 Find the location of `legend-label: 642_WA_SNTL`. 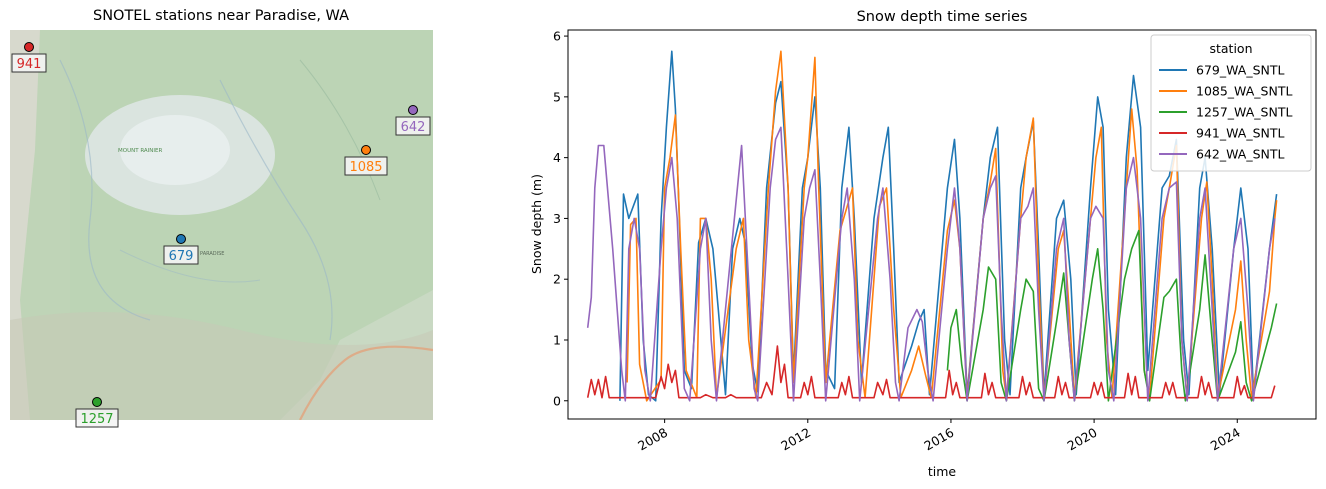

legend-label: 642_WA_SNTL is located at coordinates (1240, 154).